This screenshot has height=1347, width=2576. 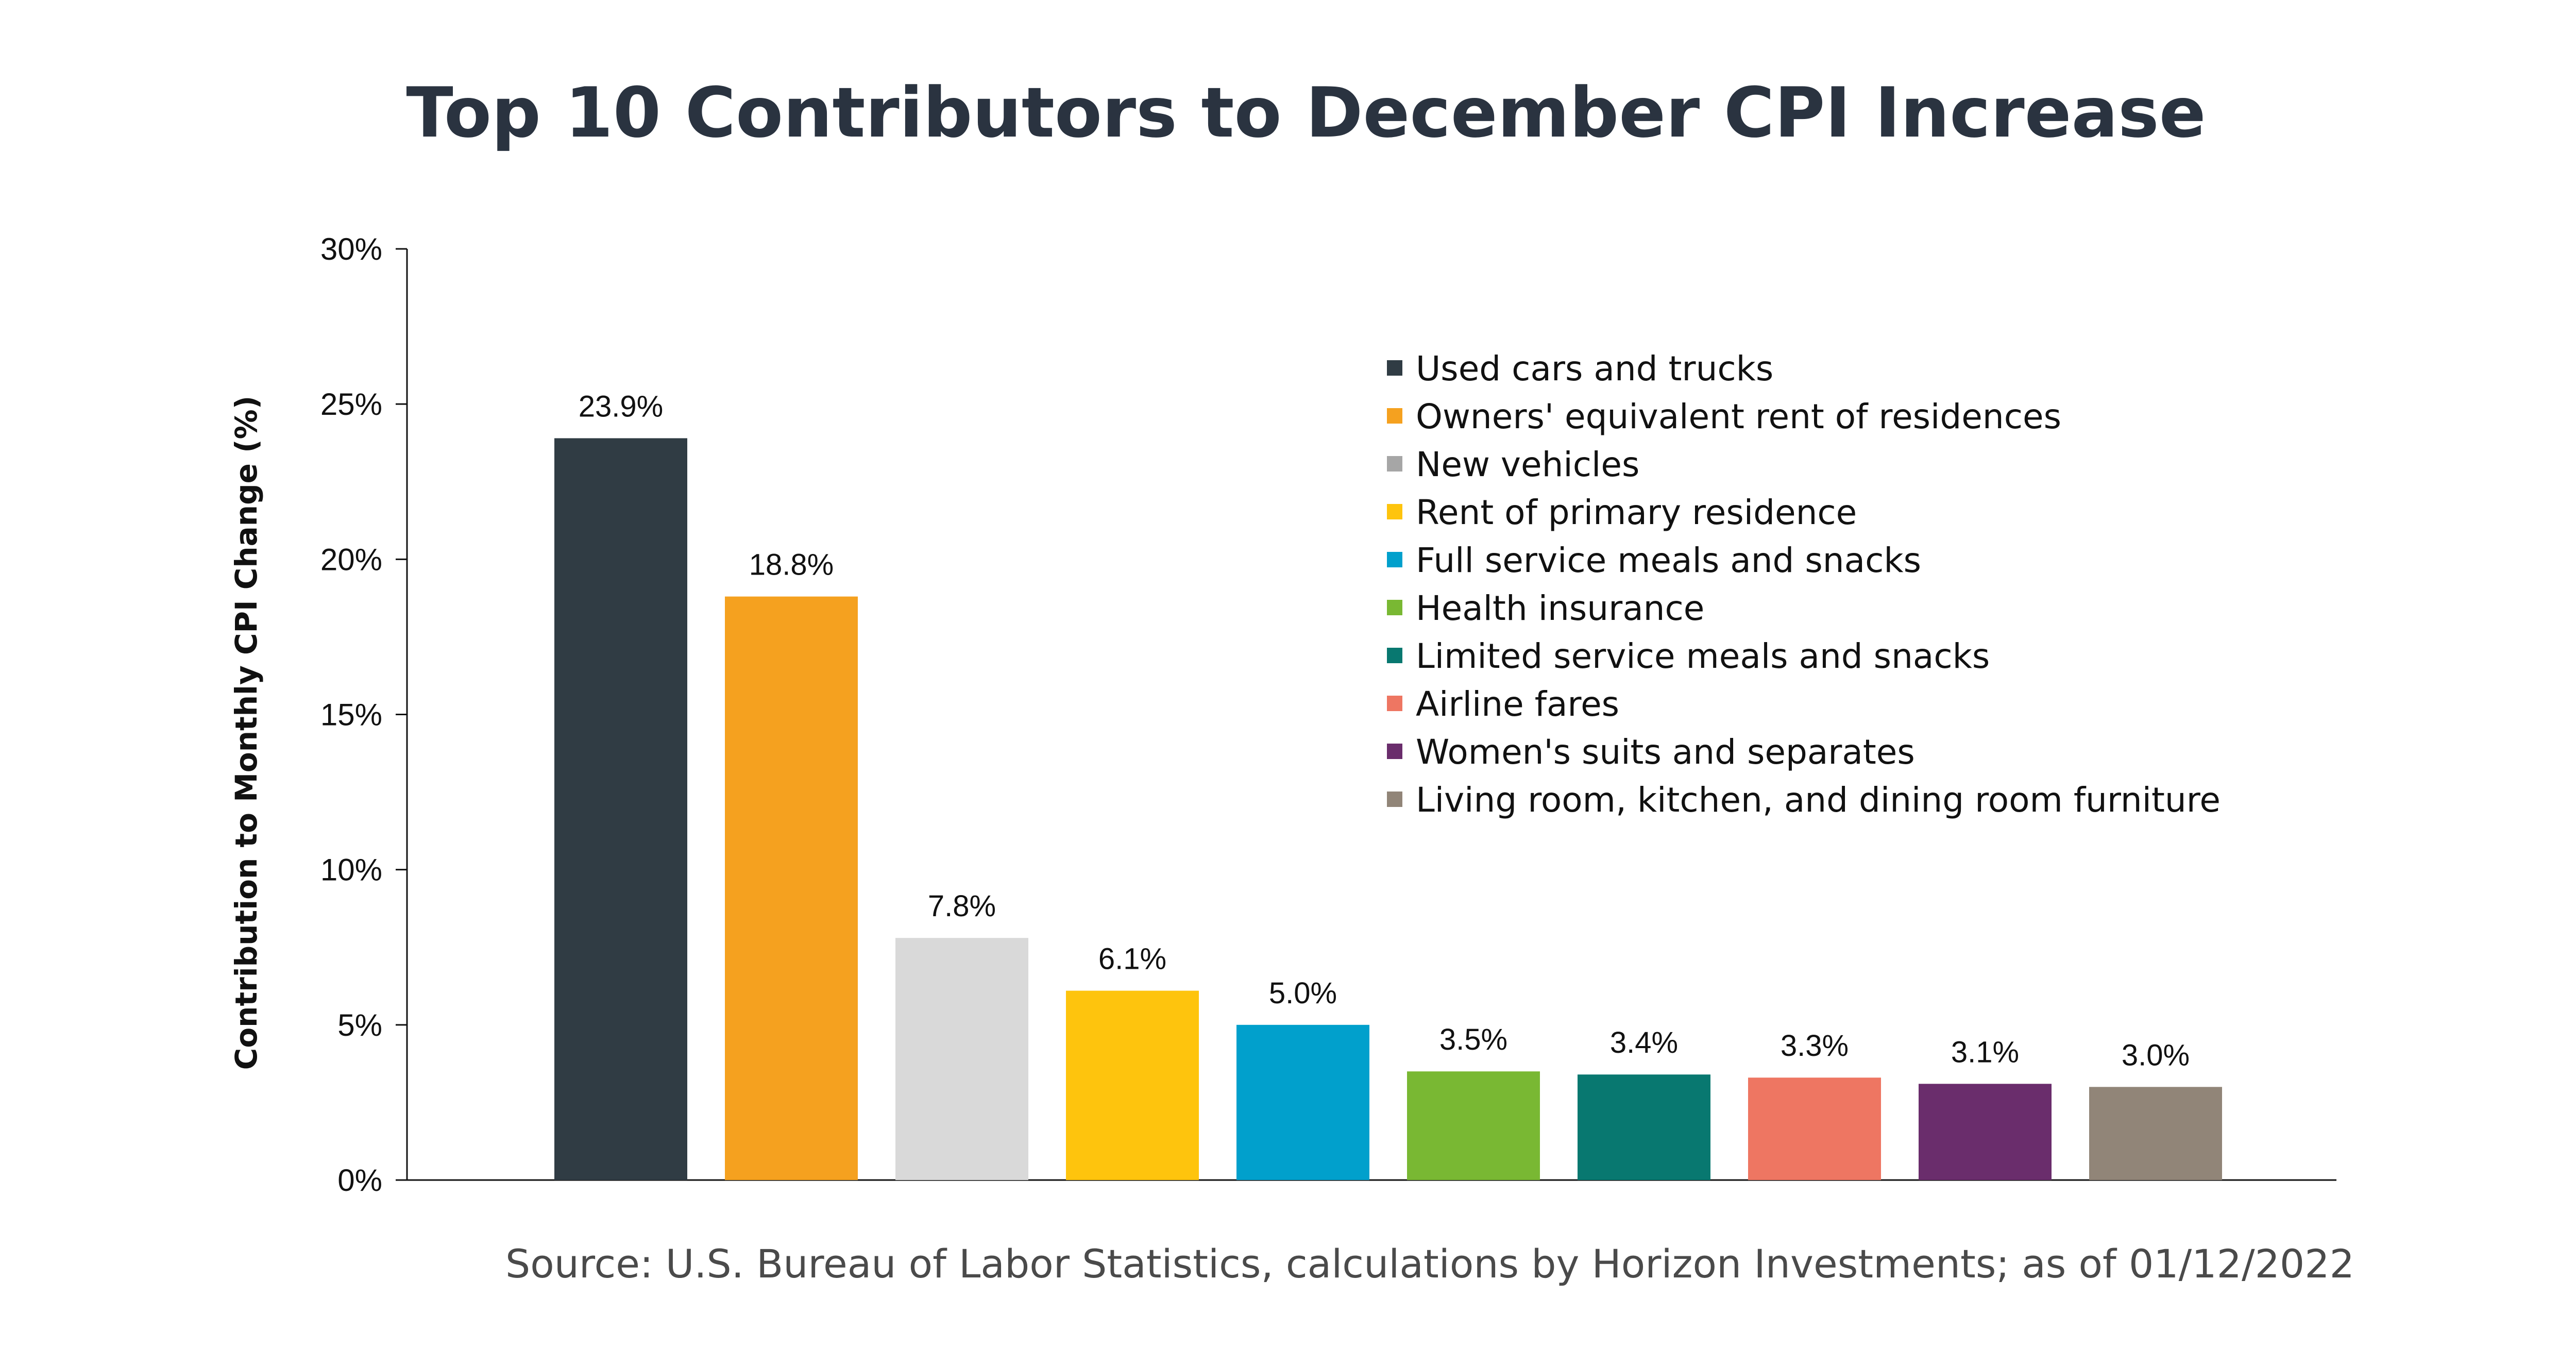 I want to click on legend-entry: Limited service meals and snacks, so click(x=1703, y=656).